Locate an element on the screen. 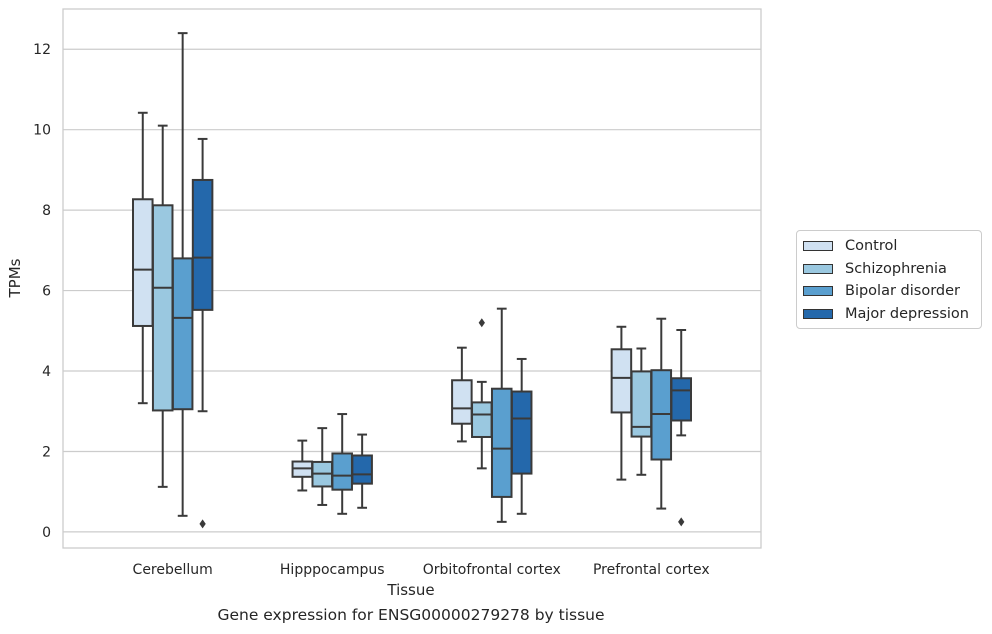 This screenshot has width=992, height=634. legend-label: Bipolar disorder is located at coordinates (902, 291).